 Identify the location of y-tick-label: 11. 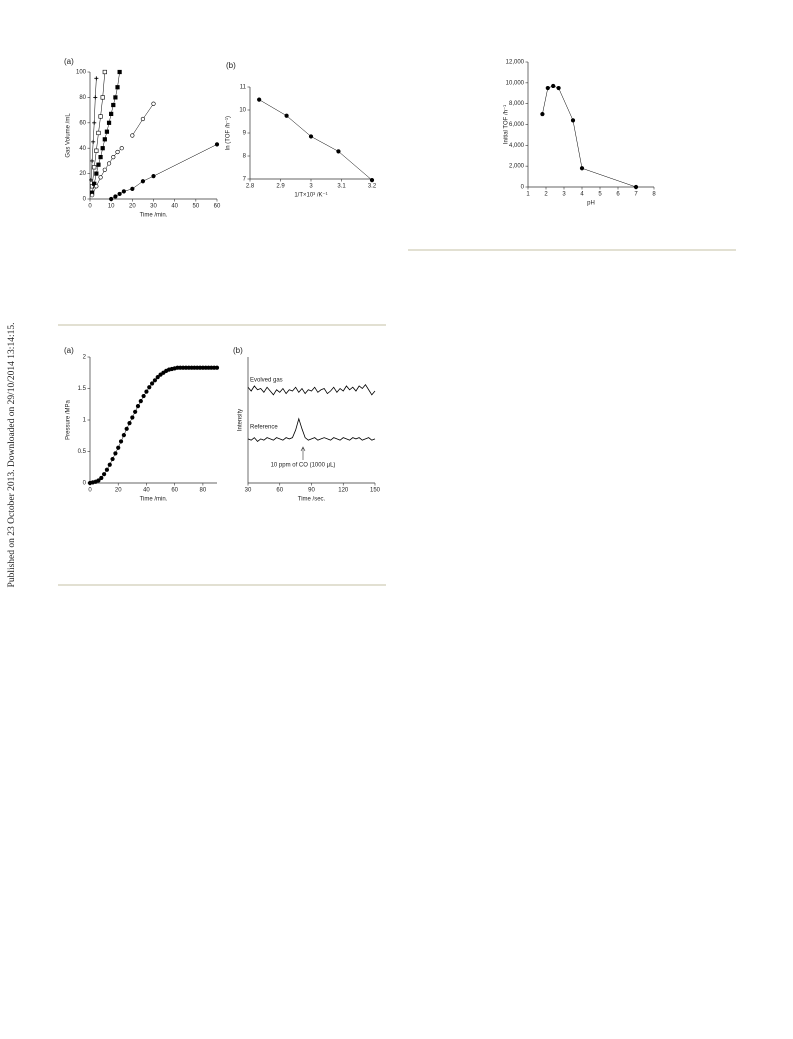
(243, 88).